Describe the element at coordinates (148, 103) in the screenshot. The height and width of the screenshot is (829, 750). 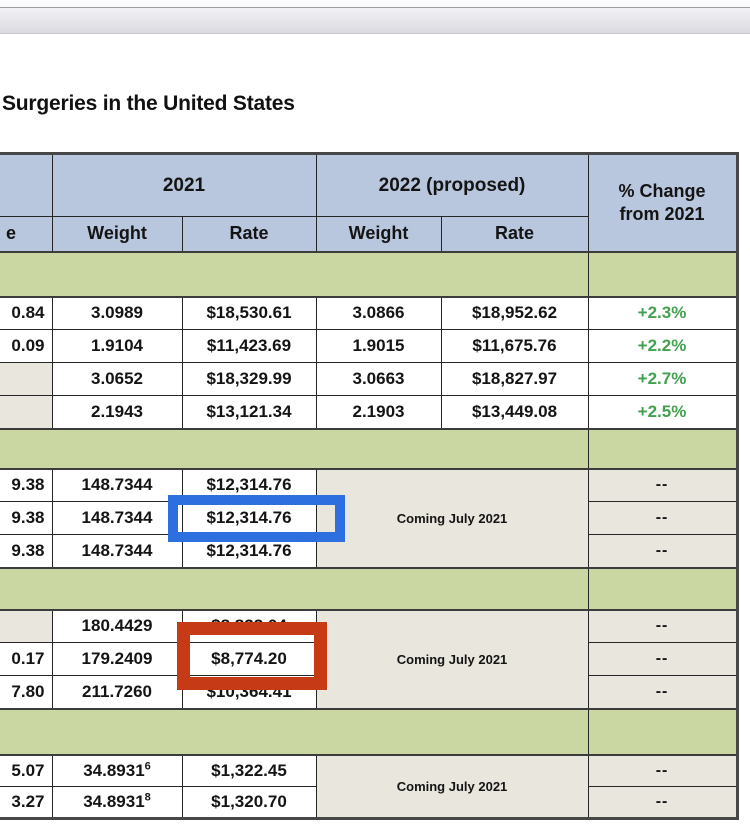
I see `page-title: Surgeries in the United States` at that location.